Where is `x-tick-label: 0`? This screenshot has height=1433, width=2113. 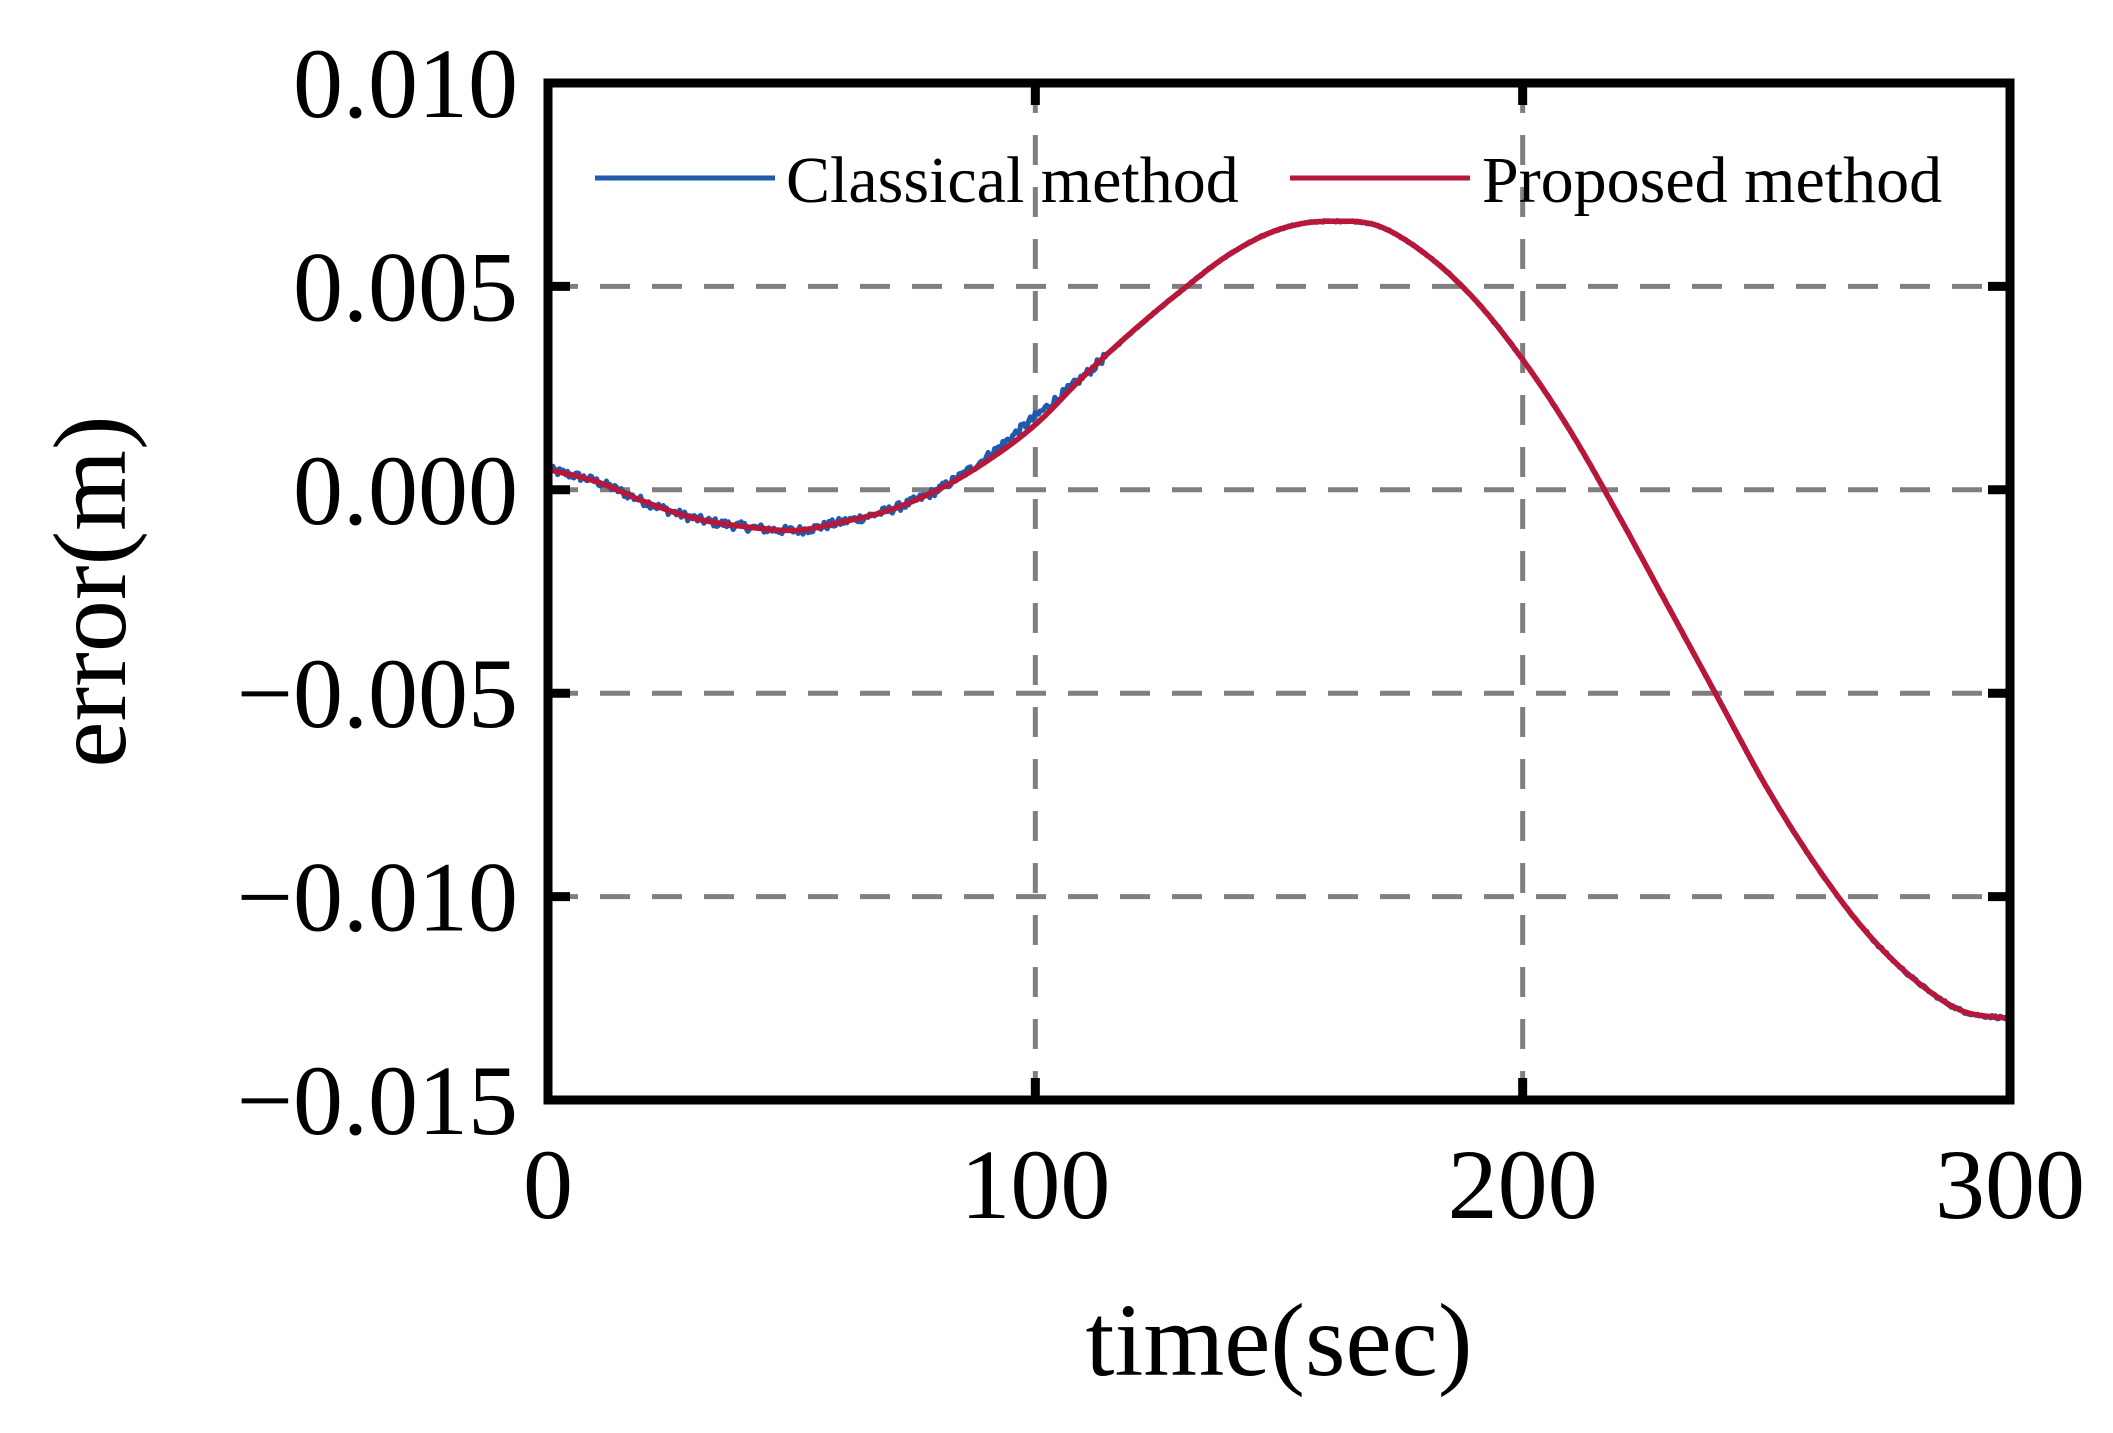
x-tick-label: 0 is located at coordinates (548, 1184).